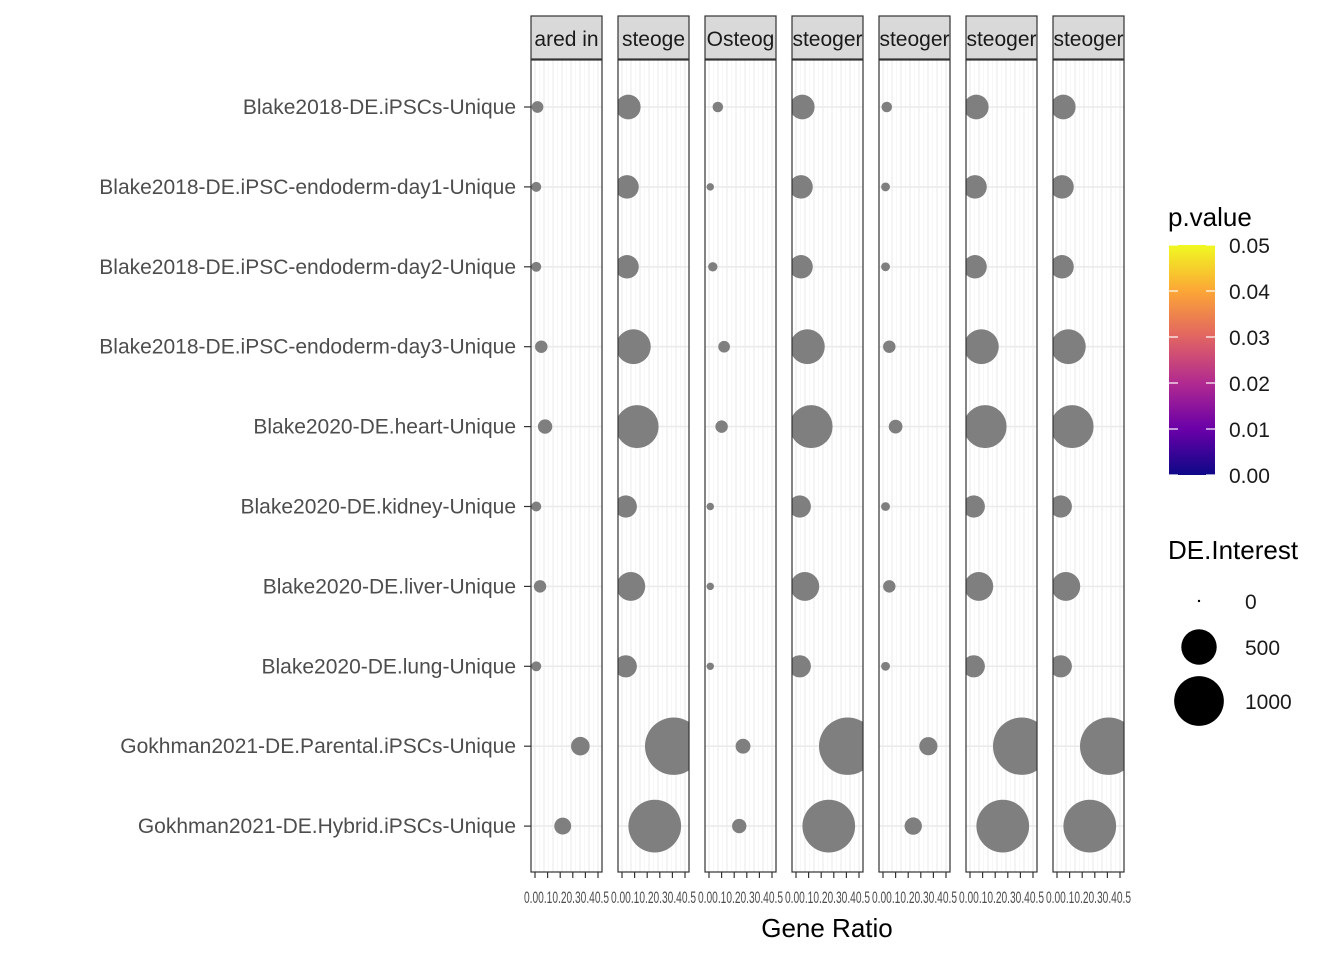 The image size is (1344, 960). I want to click on facet-panel-5: steoger 0.00.10.20.30.40.5, so click(914, 461).